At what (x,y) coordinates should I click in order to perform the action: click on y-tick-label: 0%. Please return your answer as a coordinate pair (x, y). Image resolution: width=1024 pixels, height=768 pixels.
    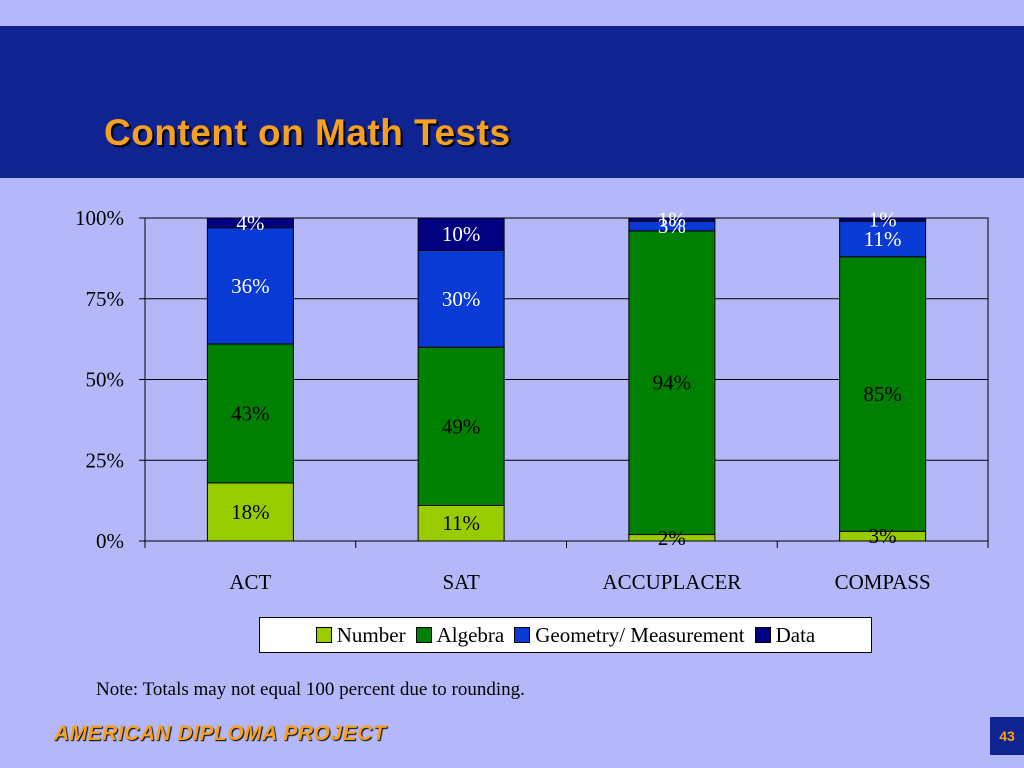
    Looking at the image, I should click on (110, 541).